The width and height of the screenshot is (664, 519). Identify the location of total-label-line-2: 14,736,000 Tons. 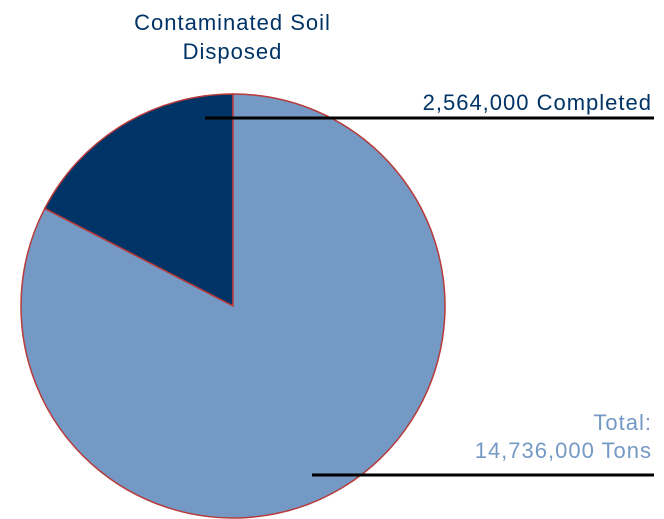
(563, 450).